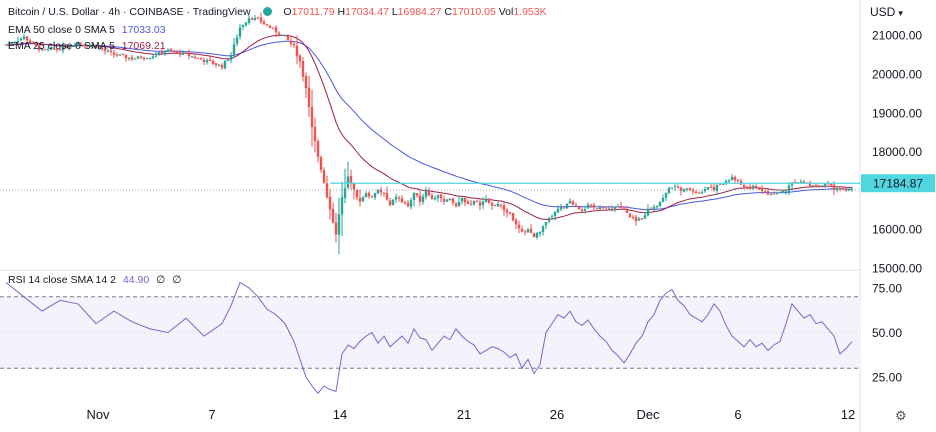 This screenshot has height=432, width=936. I want to click on rsi-legend: RSI 14 close SMA 14 2 44.90 ∅ ∅, so click(94, 280).